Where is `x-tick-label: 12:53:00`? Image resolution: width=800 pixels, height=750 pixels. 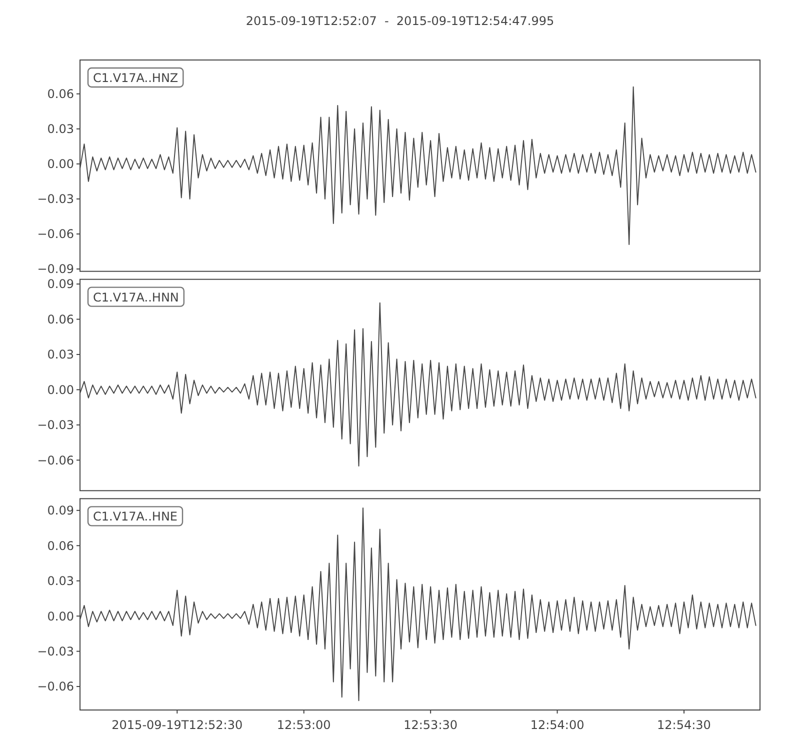 x-tick-label: 12:53:00 is located at coordinates (303, 725).